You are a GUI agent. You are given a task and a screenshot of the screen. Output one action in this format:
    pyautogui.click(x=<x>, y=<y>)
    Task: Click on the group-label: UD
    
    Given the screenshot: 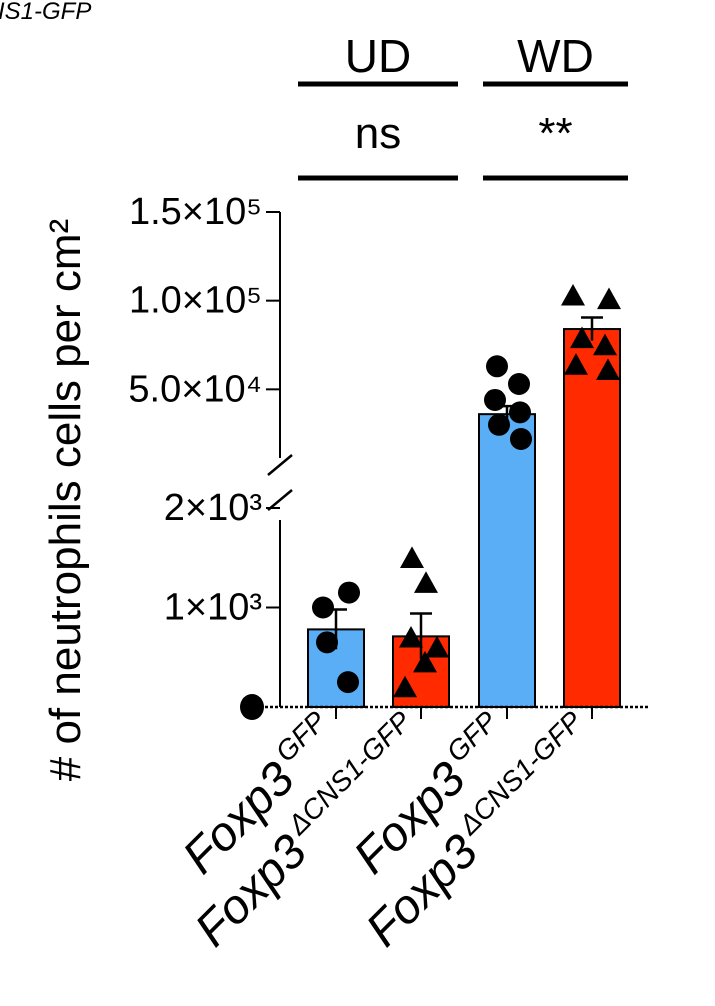 What is the action you would take?
    pyautogui.click(x=378, y=56)
    